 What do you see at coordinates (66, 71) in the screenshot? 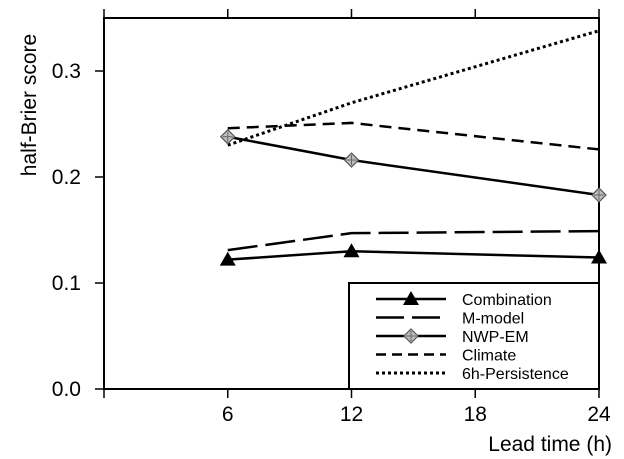
I see `y-tick-label: 0.3` at bounding box center [66, 71].